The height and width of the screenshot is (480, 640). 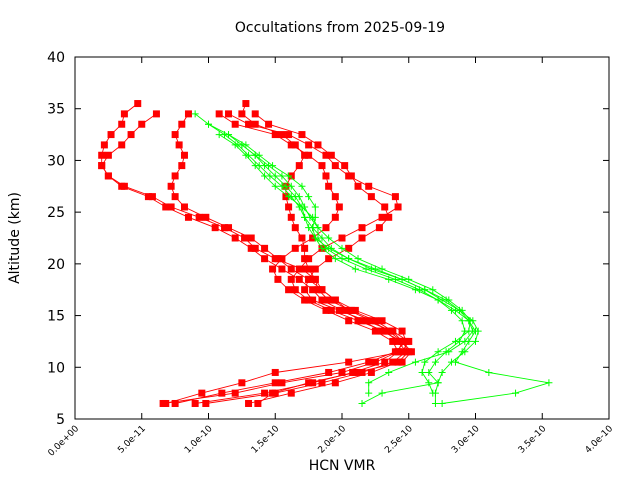 What do you see at coordinates (64, 441) in the screenshot?
I see `x-tick-label: 0.0e+00` at bounding box center [64, 441].